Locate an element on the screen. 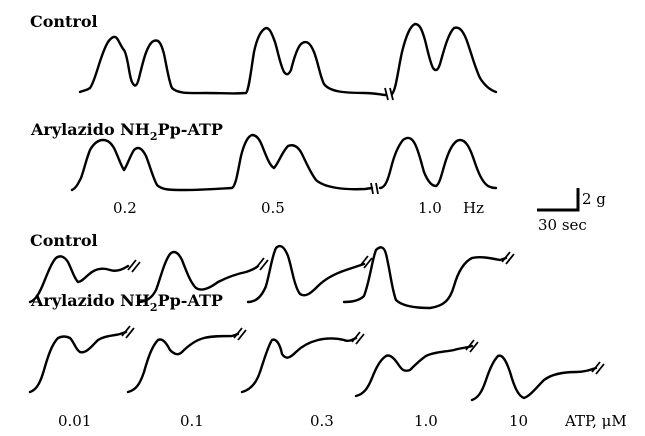 This screenshot has height=436, width=645. conc-tick-3: 1.0 is located at coordinates (426, 421).